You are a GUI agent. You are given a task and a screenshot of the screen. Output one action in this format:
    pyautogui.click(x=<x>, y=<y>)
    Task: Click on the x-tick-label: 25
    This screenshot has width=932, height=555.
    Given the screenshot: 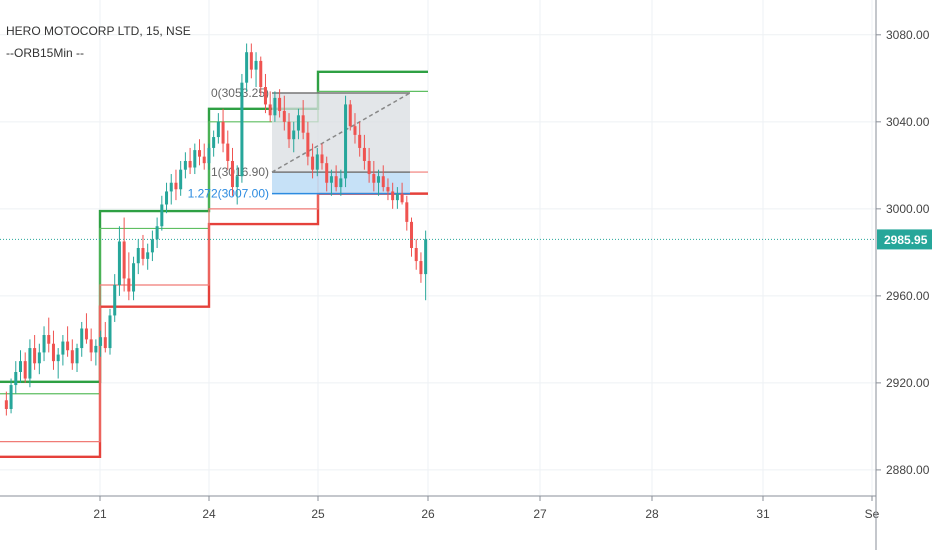 What is the action you would take?
    pyautogui.click(x=318, y=514)
    